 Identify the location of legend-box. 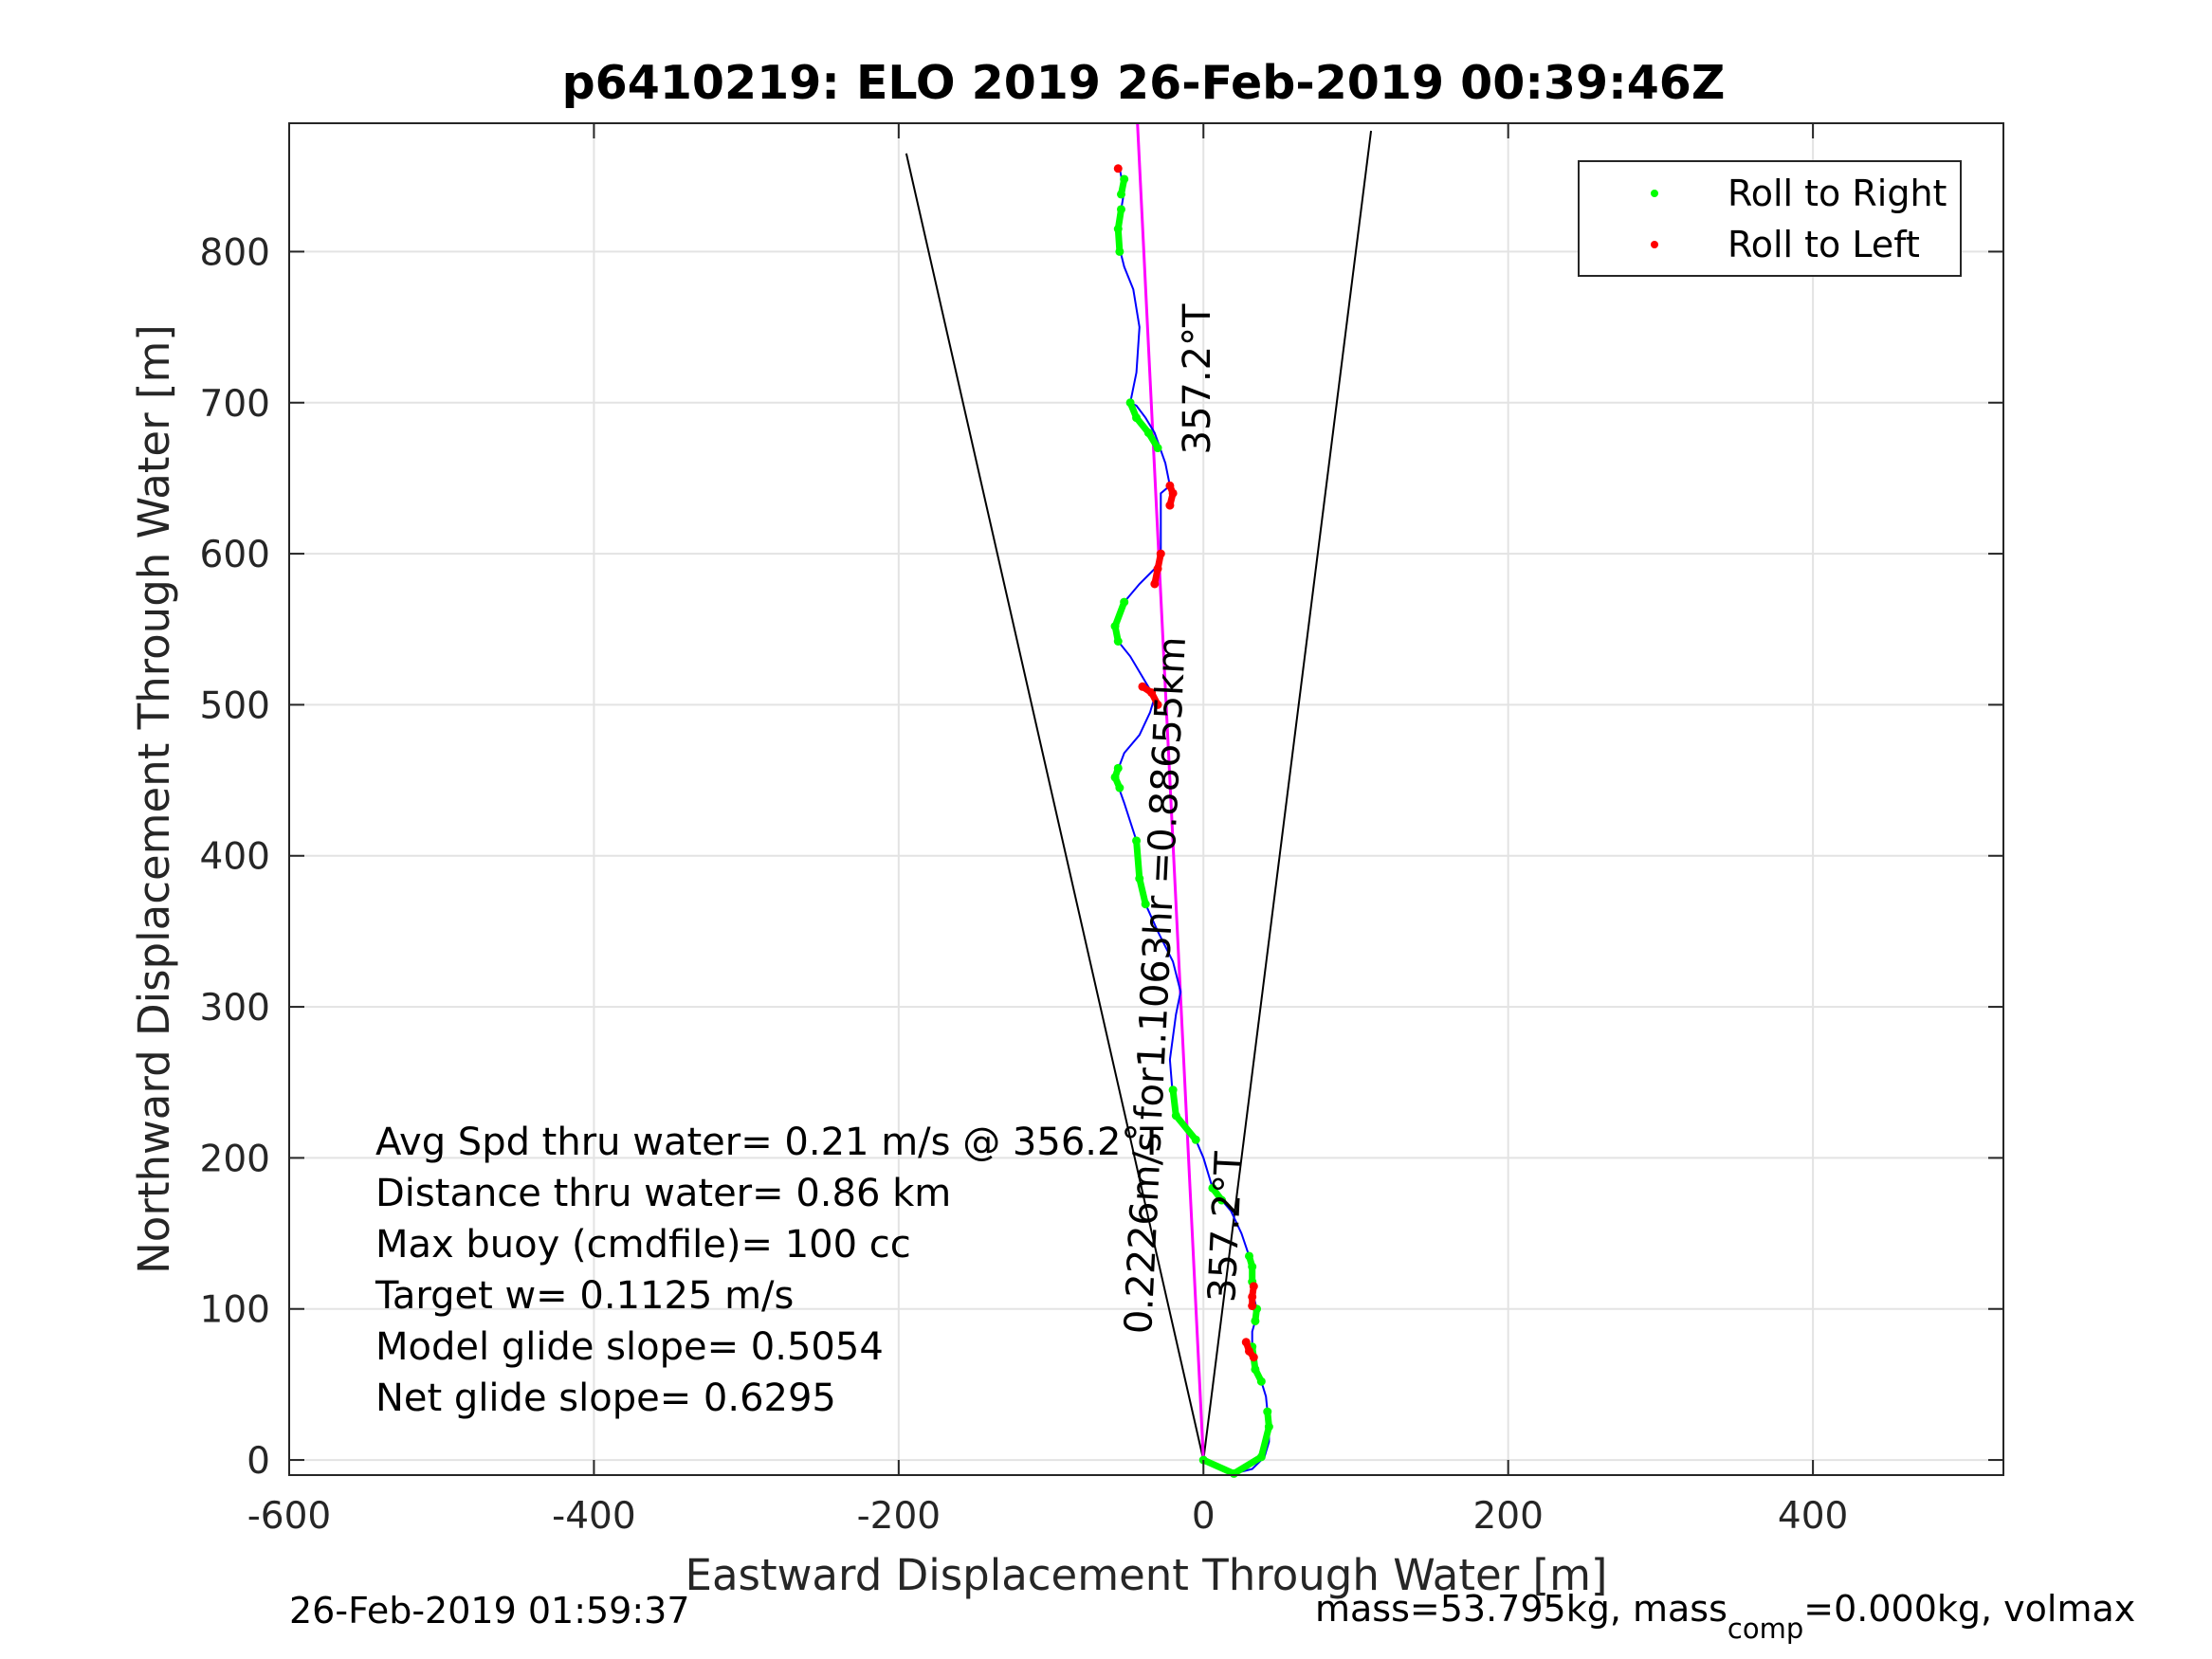
(1770, 218).